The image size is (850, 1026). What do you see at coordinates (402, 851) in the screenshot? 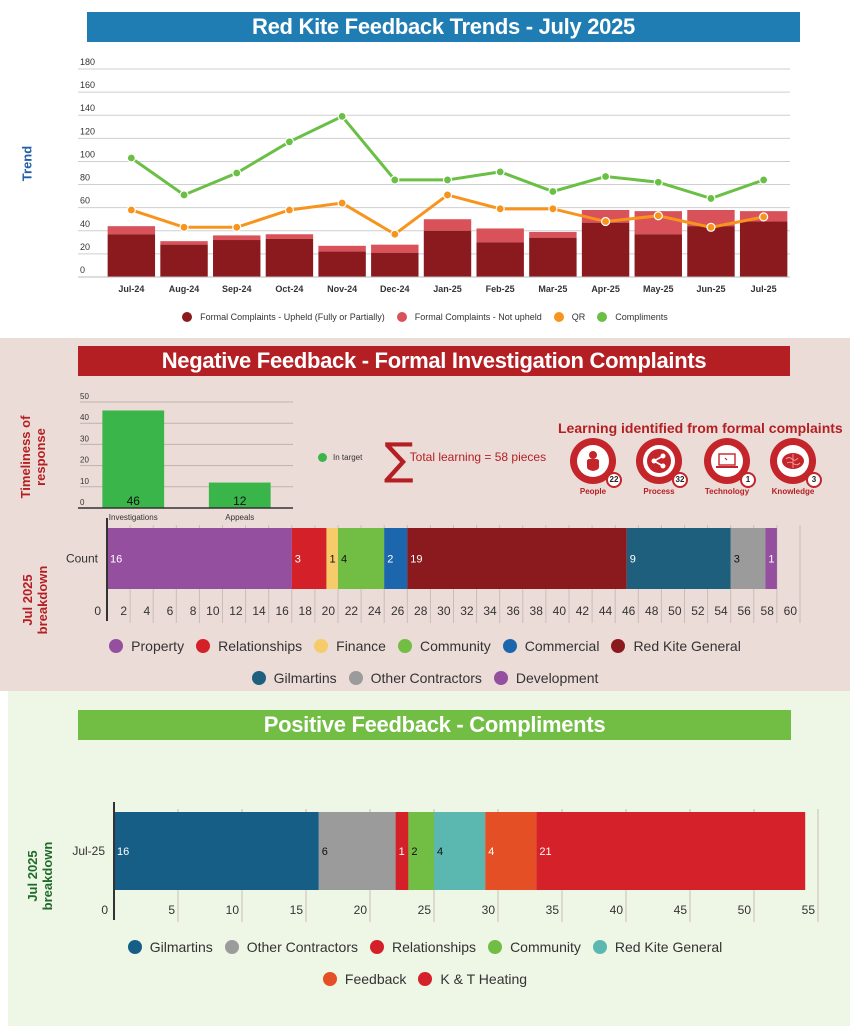
I see `segment-relationships` at bounding box center [402, 851].